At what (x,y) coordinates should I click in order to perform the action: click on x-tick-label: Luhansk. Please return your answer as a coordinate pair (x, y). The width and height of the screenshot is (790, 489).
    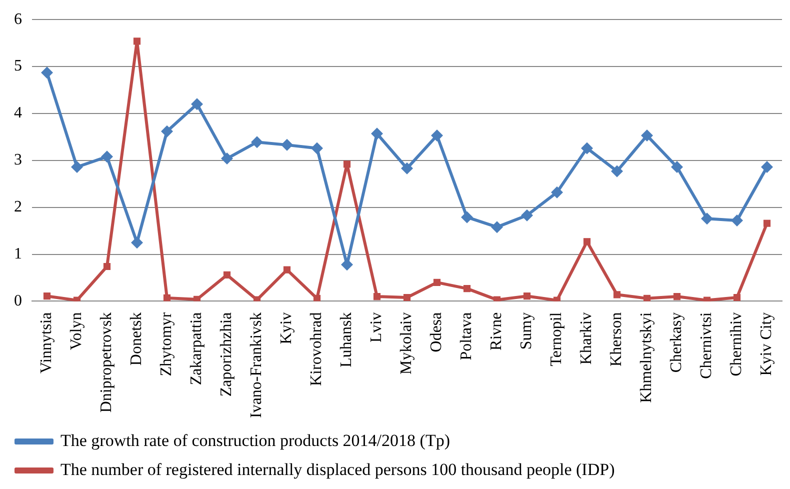
    Looking at the image, I should click on (347, 340).